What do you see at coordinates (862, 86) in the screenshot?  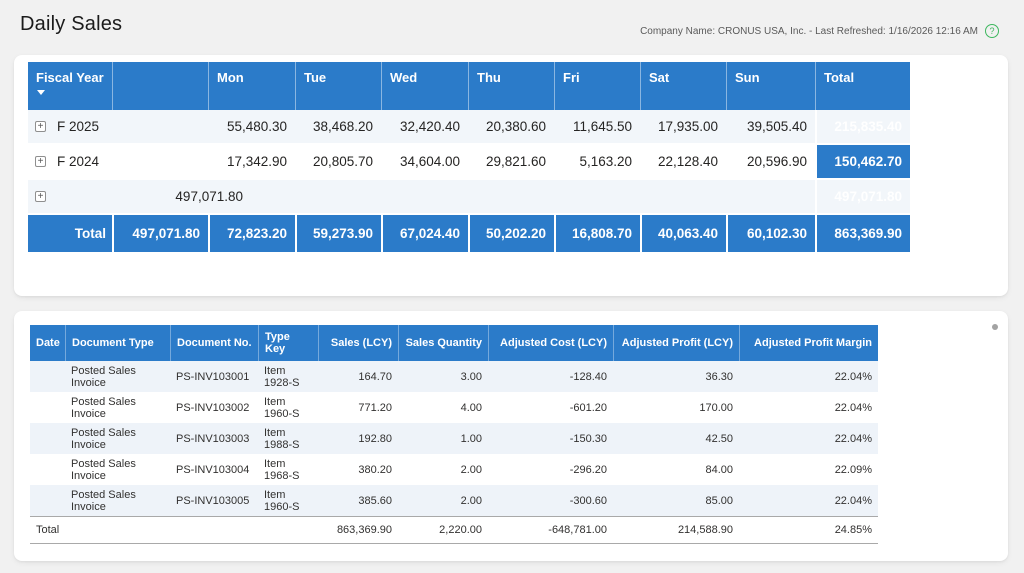 I see `column-header-total: Total` at bounding box center [862, 86].